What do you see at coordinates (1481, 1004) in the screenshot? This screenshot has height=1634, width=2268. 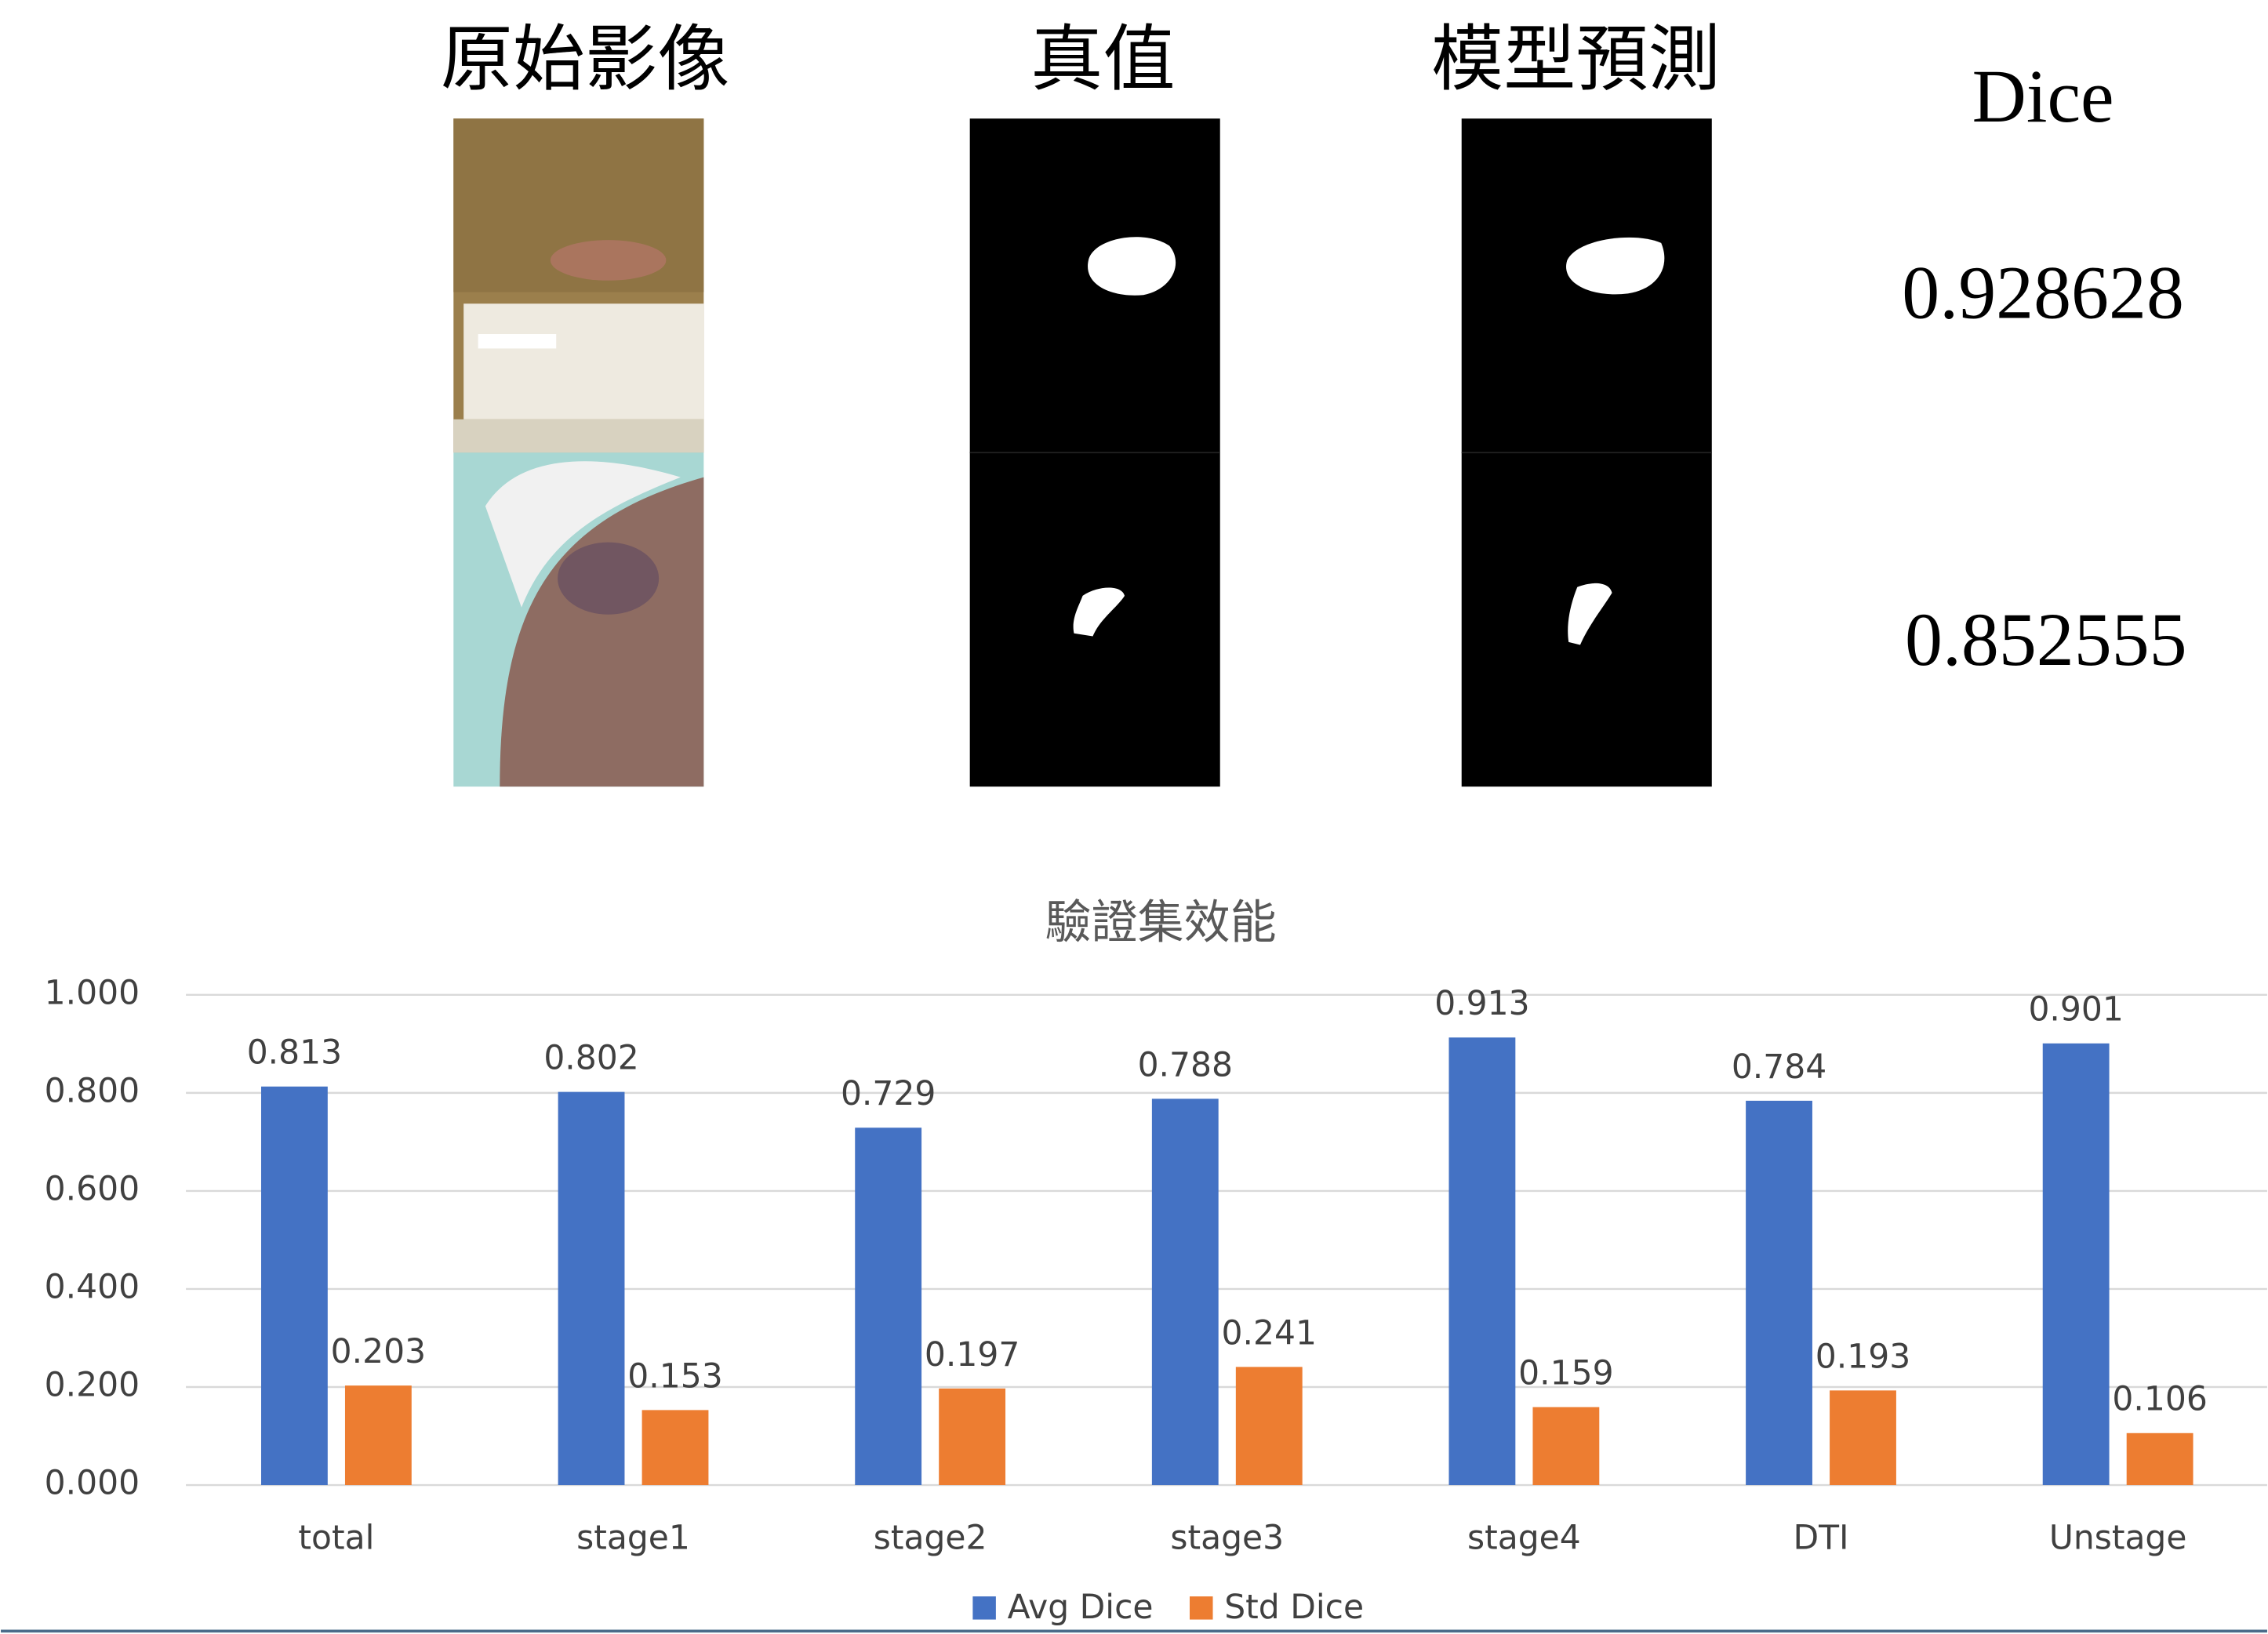 I see `data-label: 0.913` at bounding box center [1481, 1004].